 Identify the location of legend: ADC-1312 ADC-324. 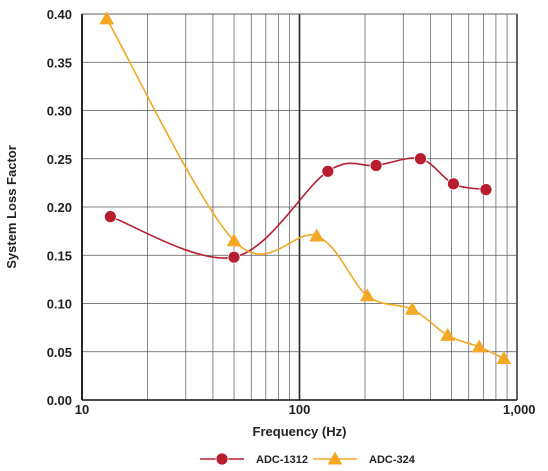
(308, 458).